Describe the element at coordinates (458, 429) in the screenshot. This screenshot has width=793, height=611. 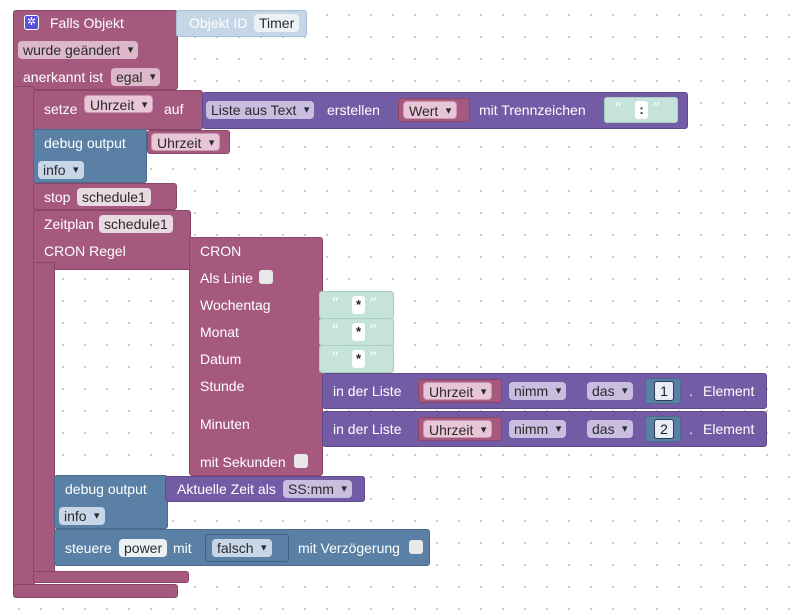
I see `minutes-variable-dropdown: Uhrzeit` at that location.